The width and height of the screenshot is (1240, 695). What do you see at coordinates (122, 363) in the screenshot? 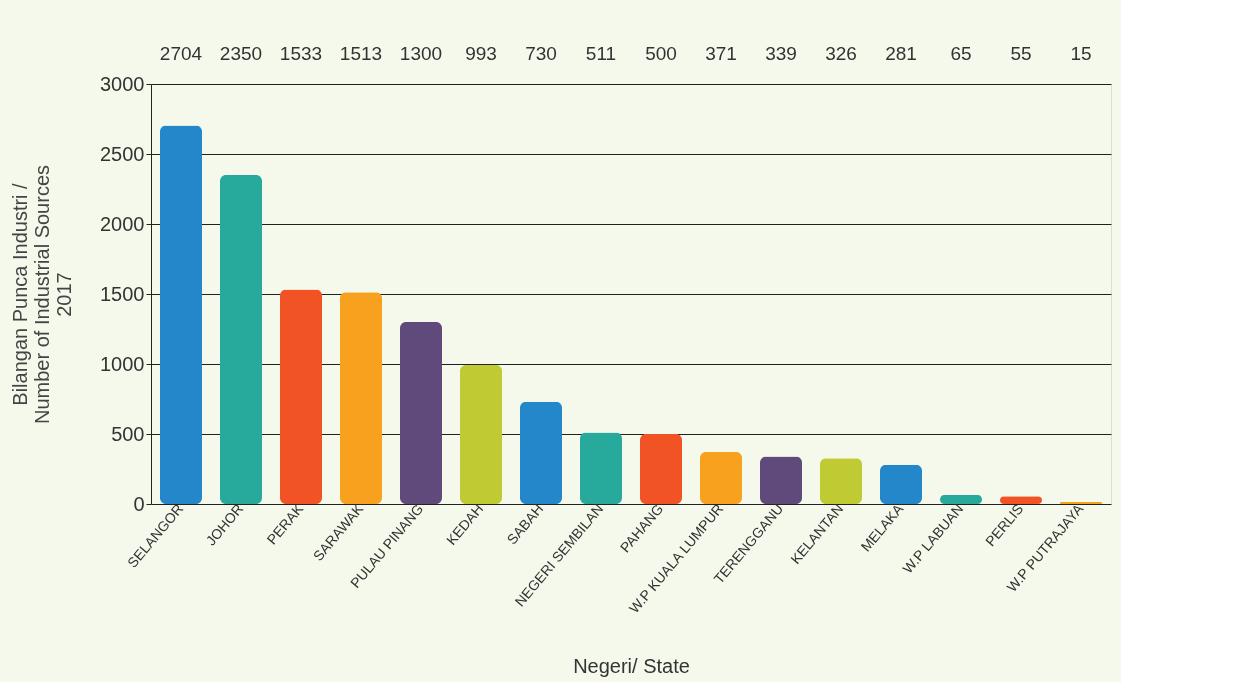
I see `y-tick-label: 1000` at bounding box center [122, 363].